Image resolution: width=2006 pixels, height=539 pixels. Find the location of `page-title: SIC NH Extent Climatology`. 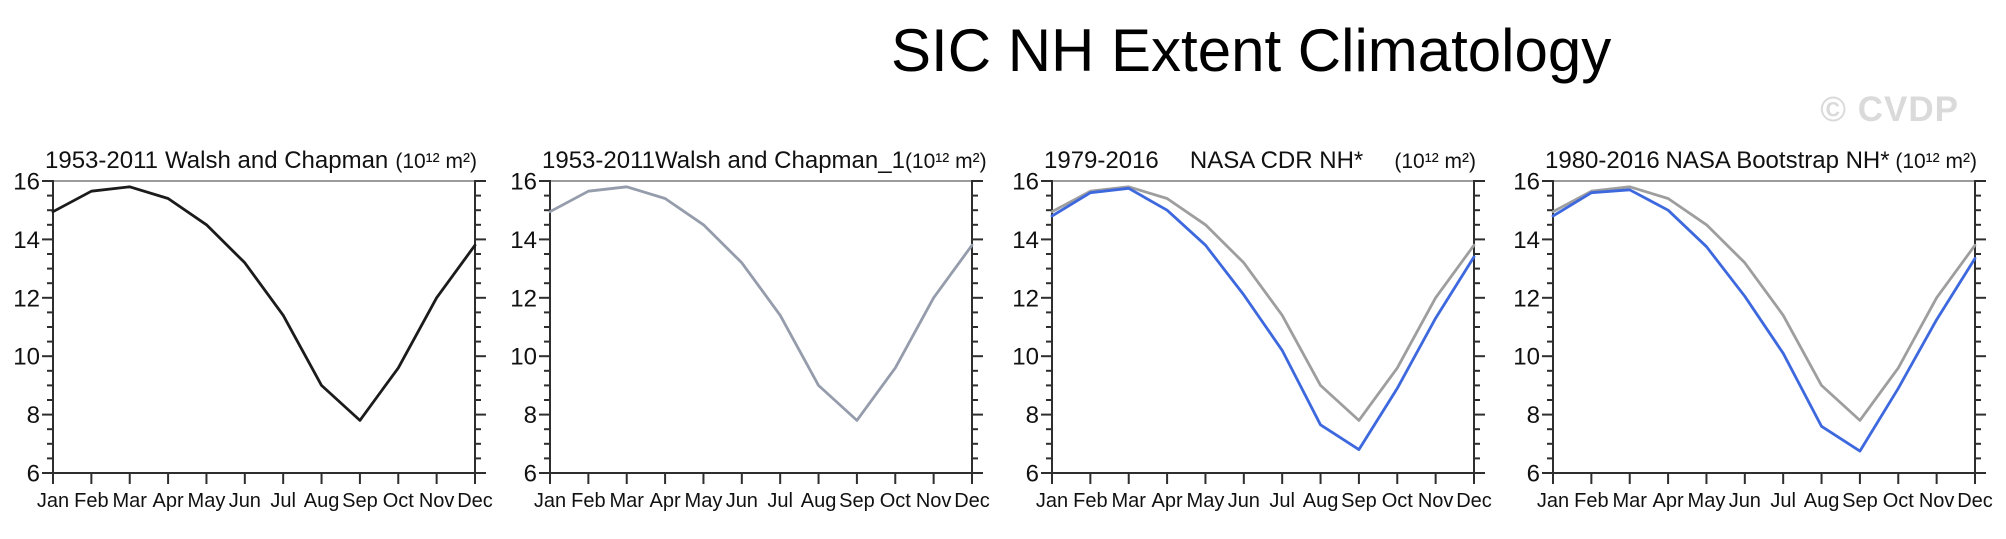

page-title: SIC NH Extent Climatology is located at coordinates (1251, 50).